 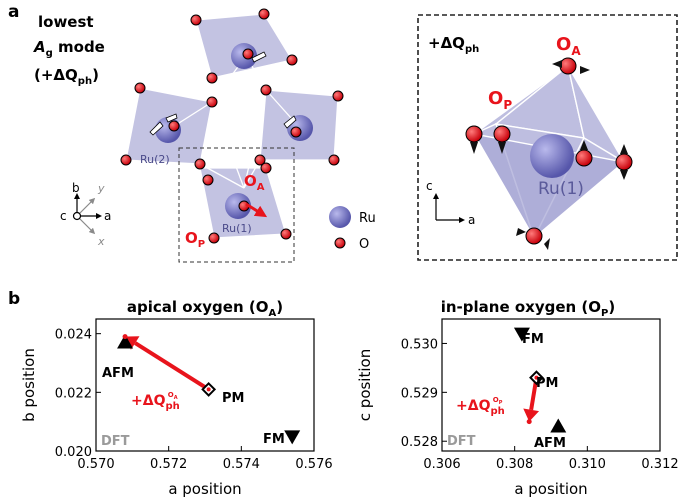 I want to click on chart1-marks, so click(x=209, y=389).